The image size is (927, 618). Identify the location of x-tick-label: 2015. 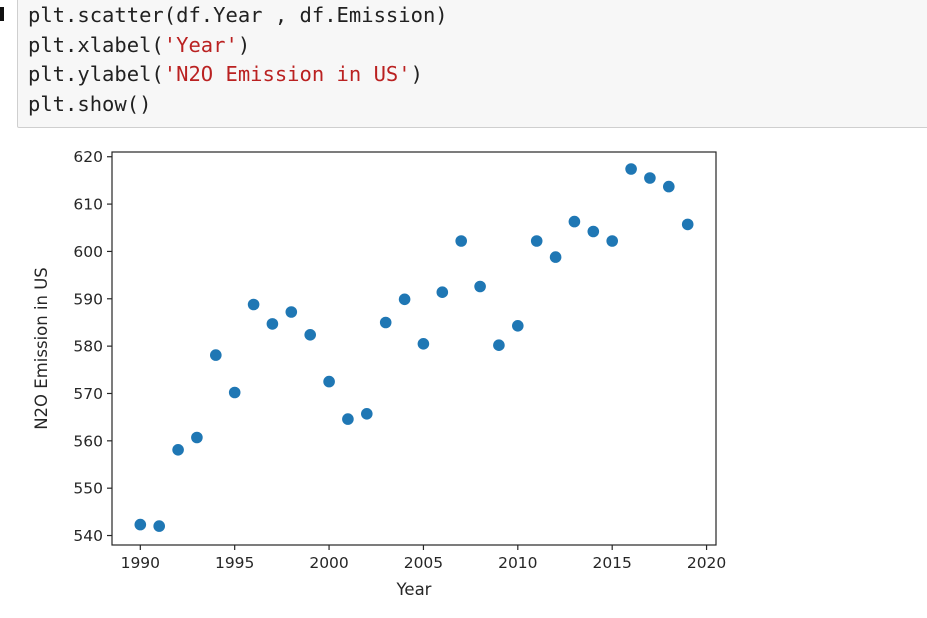
(611, 563).